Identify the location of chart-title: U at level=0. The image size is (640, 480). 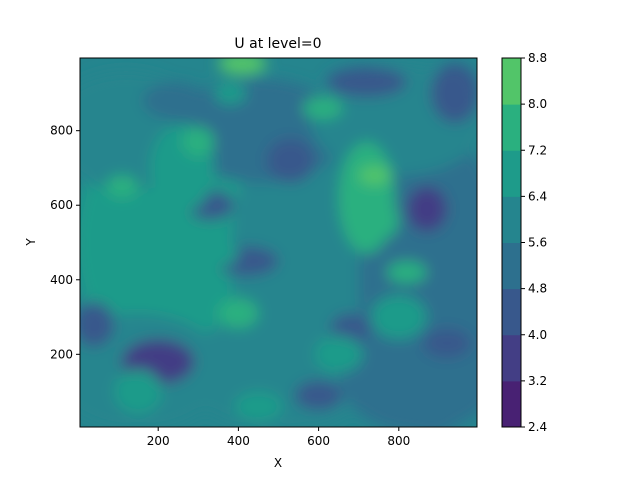
(277, 44).